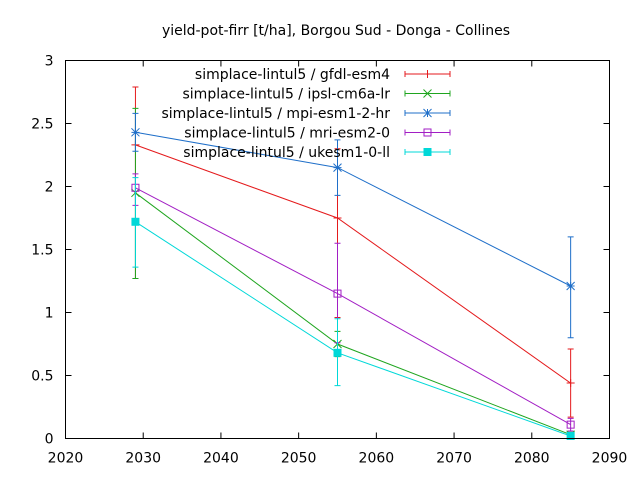 The height and width of the screenshot is (480, 640). I want to click on legend-swatch, so click(427, 132).